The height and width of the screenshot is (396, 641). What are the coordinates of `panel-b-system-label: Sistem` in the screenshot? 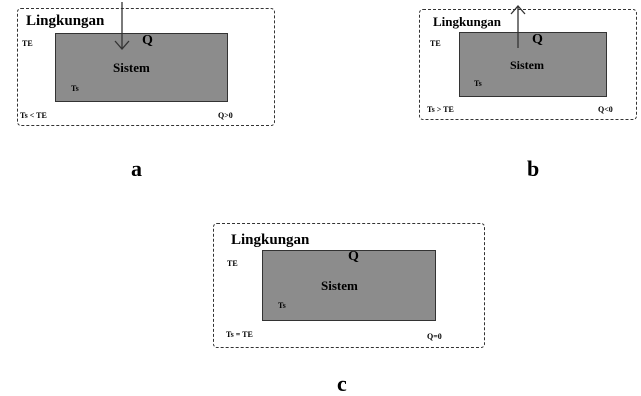 It's located at (527, 65).